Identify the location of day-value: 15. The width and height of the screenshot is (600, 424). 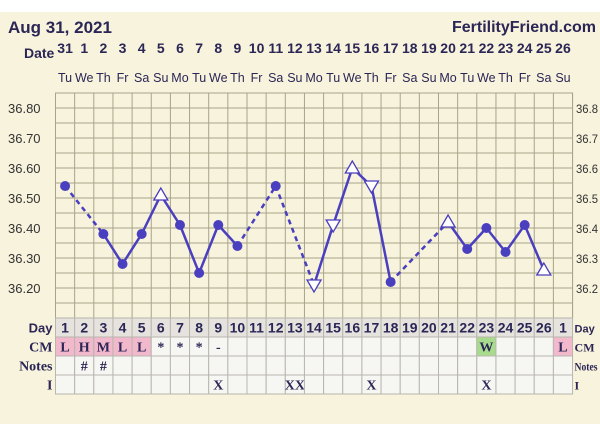
(333, 328).